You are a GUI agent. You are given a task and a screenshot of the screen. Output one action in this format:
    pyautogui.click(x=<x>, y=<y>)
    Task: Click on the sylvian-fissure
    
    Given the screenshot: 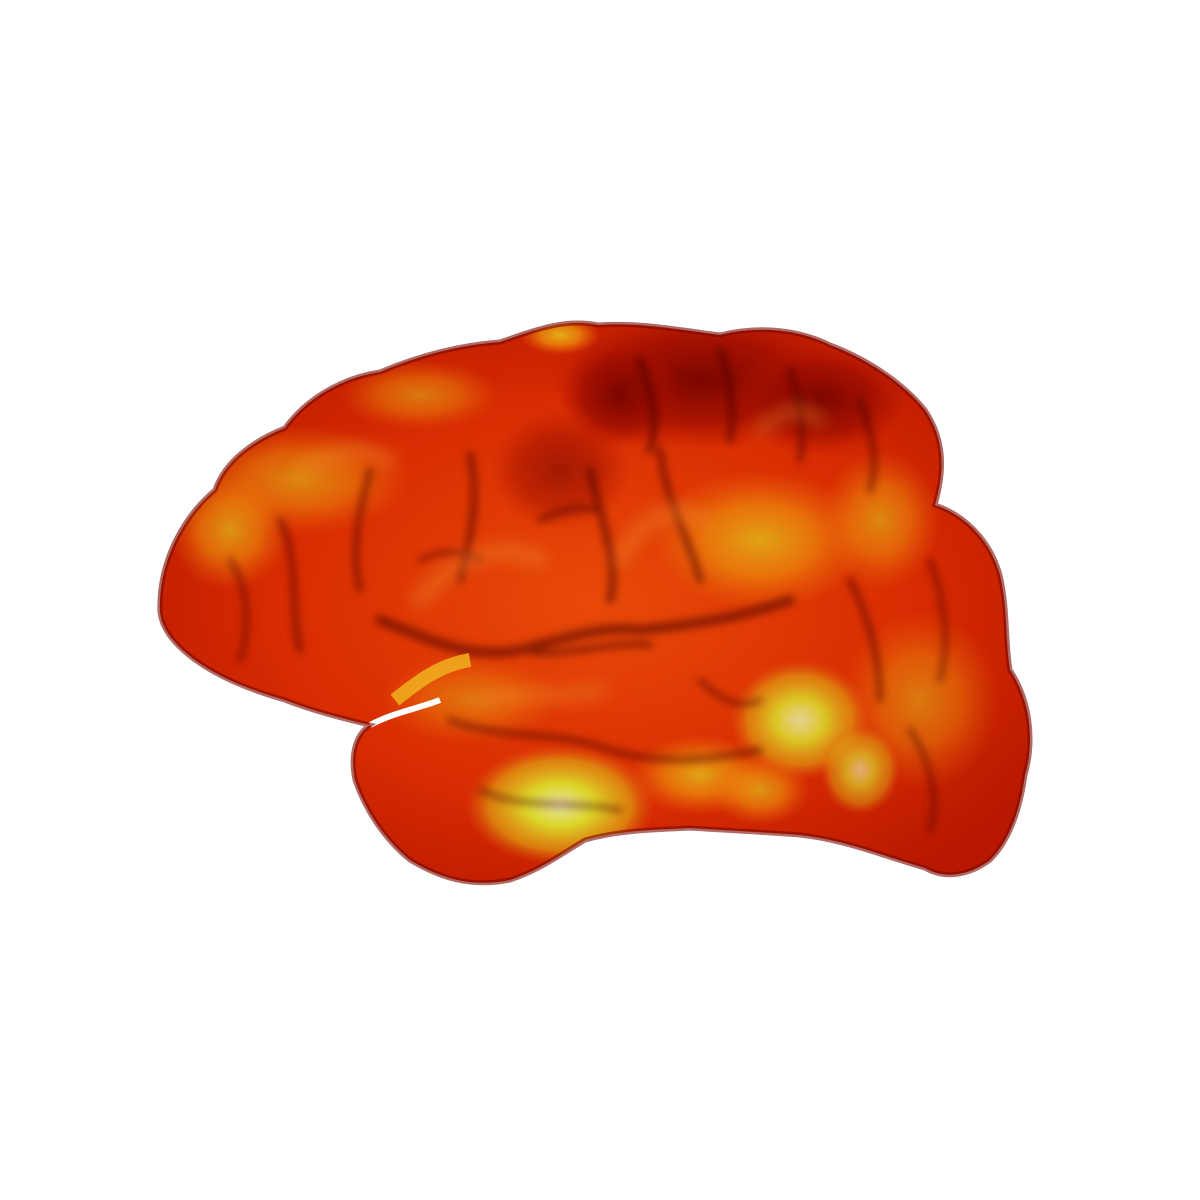 What is the action you would take?
    pyautogui.click(x=420, y=690)
    